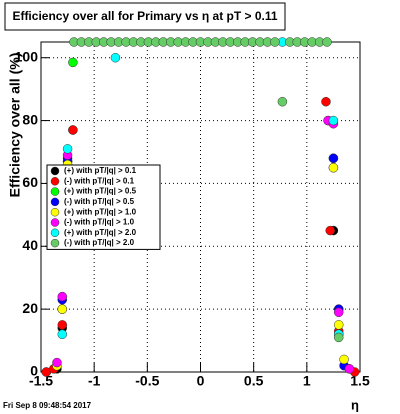  Describe the element at coordinates (201, 381) in the screenshot. I see `x-tick-label: 0` at that location.